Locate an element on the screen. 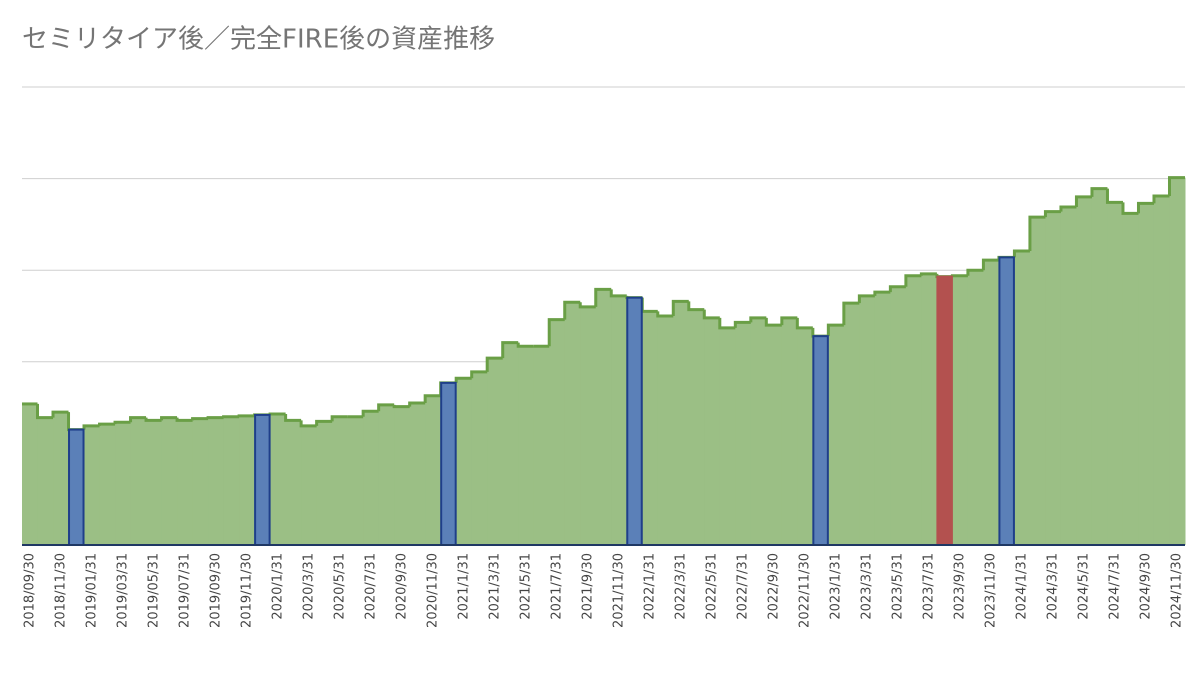  x-tick-label: 2023/1/31 is located at coordinates (836, 586).